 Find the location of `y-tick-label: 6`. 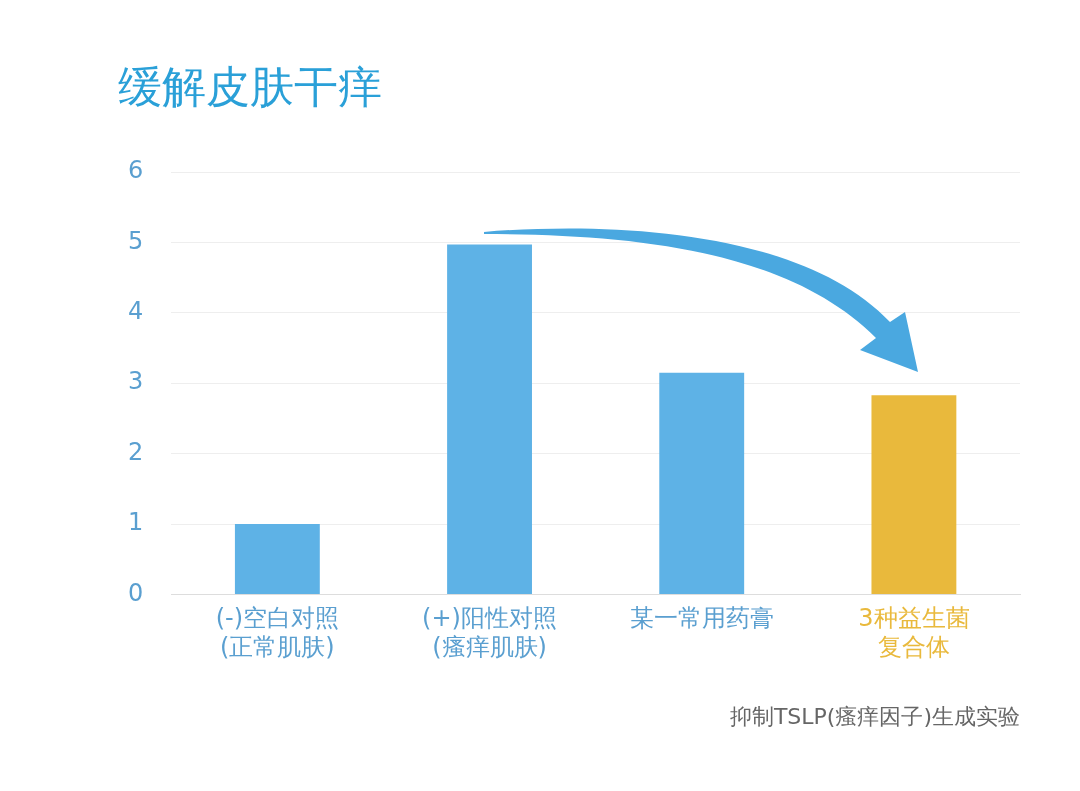

y-tick-label: 6 is located at coordinates (135, 170).